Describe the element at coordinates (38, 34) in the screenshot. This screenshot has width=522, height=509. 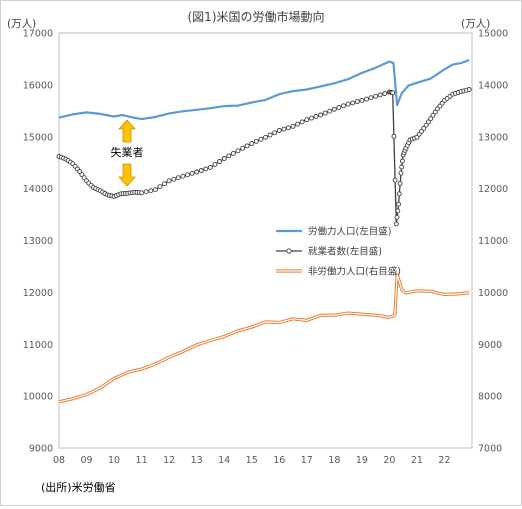
I see `left-tick-label: 17000` at that location.